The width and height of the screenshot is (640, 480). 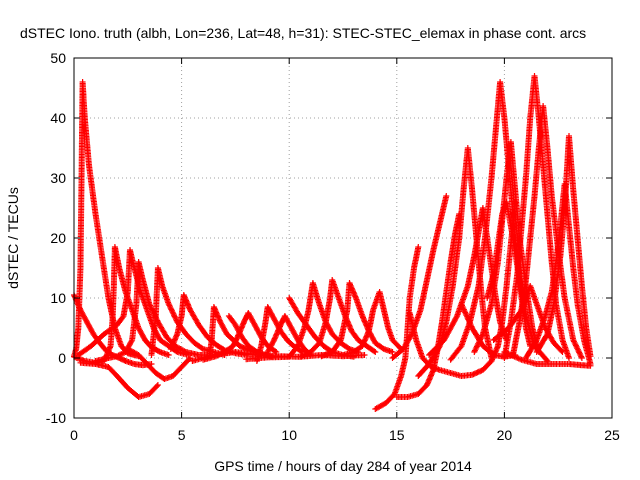 I want to click on series-23-points, so click(x=419, y=277).